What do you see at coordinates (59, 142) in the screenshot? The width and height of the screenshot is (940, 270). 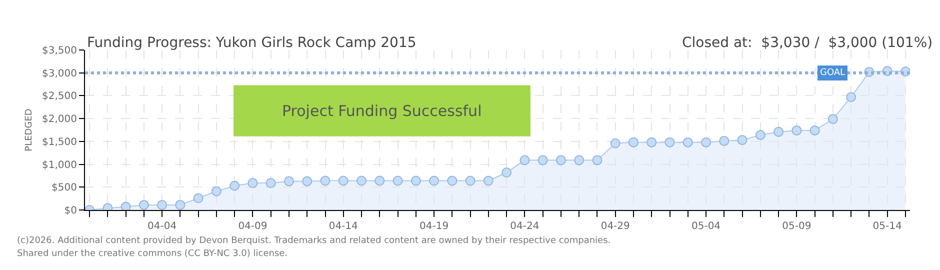 I see `y-tick-label: $1,500` at bounding box center [59, 142].